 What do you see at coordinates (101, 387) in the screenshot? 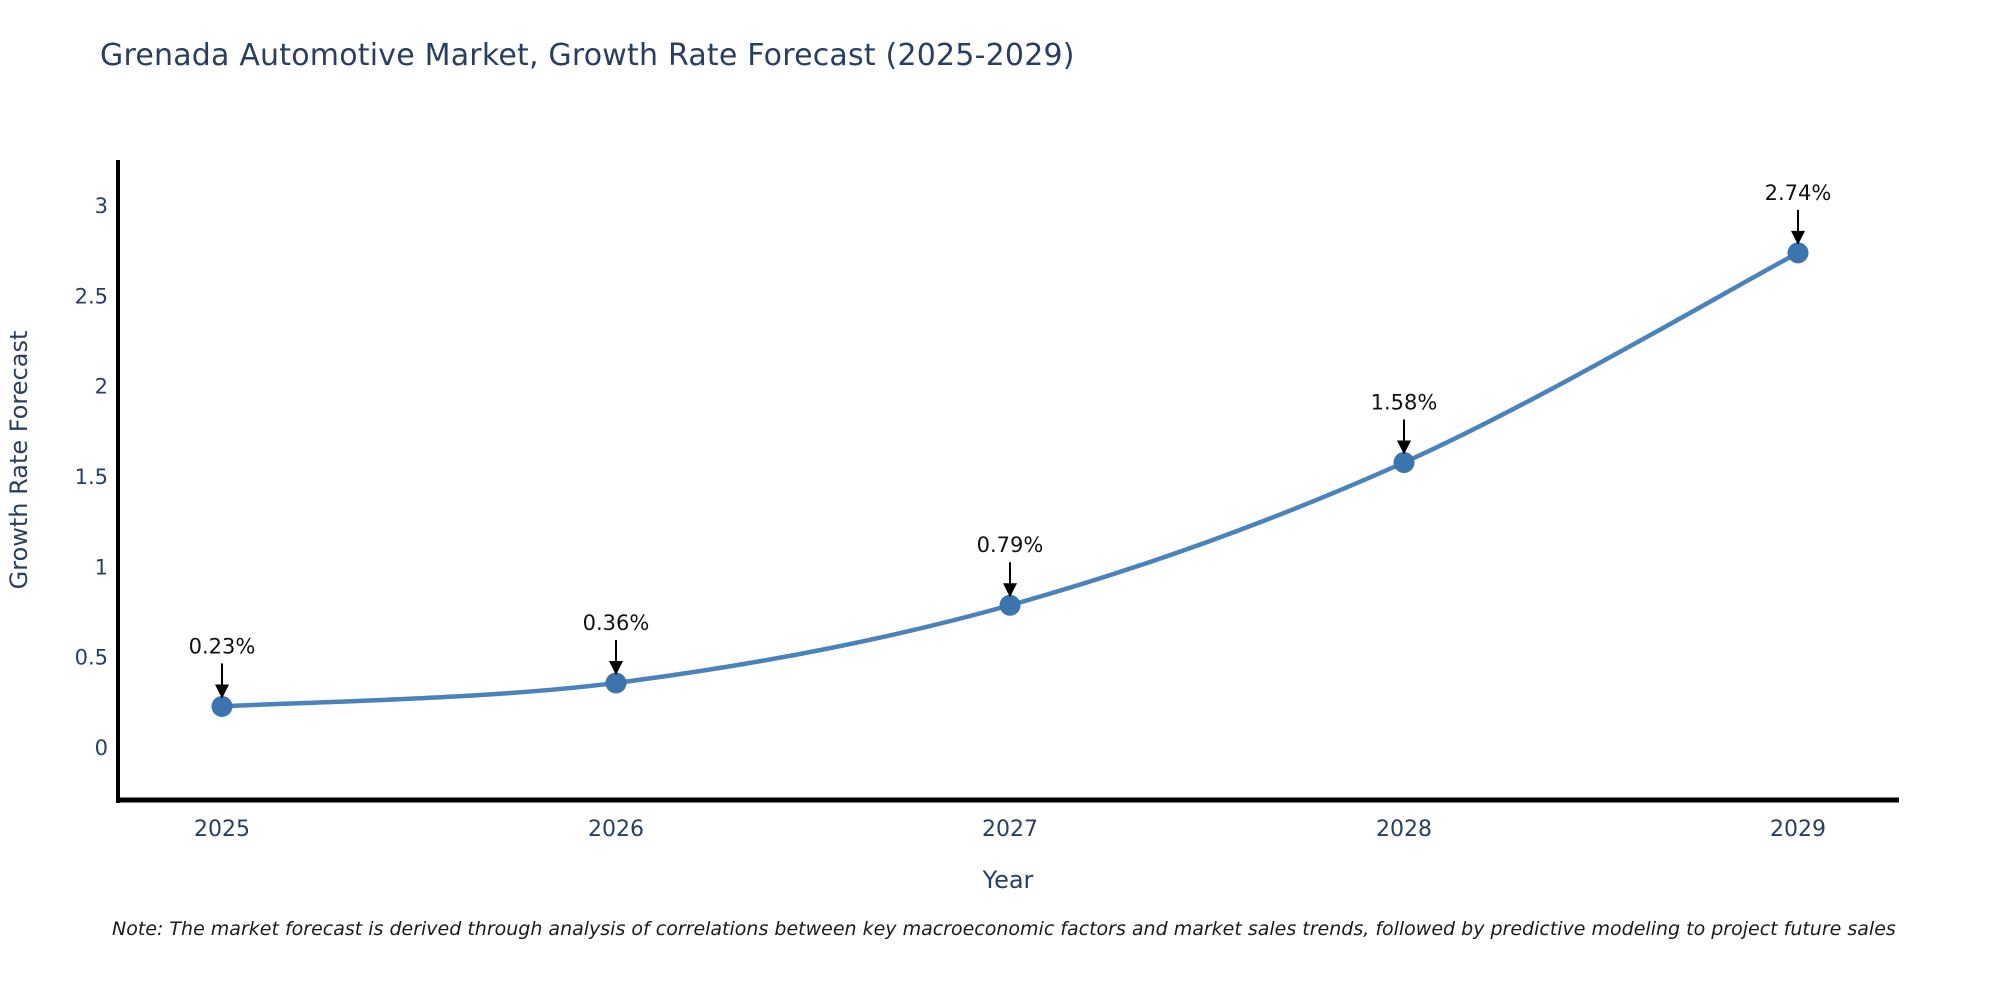
I see `y-tick-label: 2` at bounding box center [101, 387].